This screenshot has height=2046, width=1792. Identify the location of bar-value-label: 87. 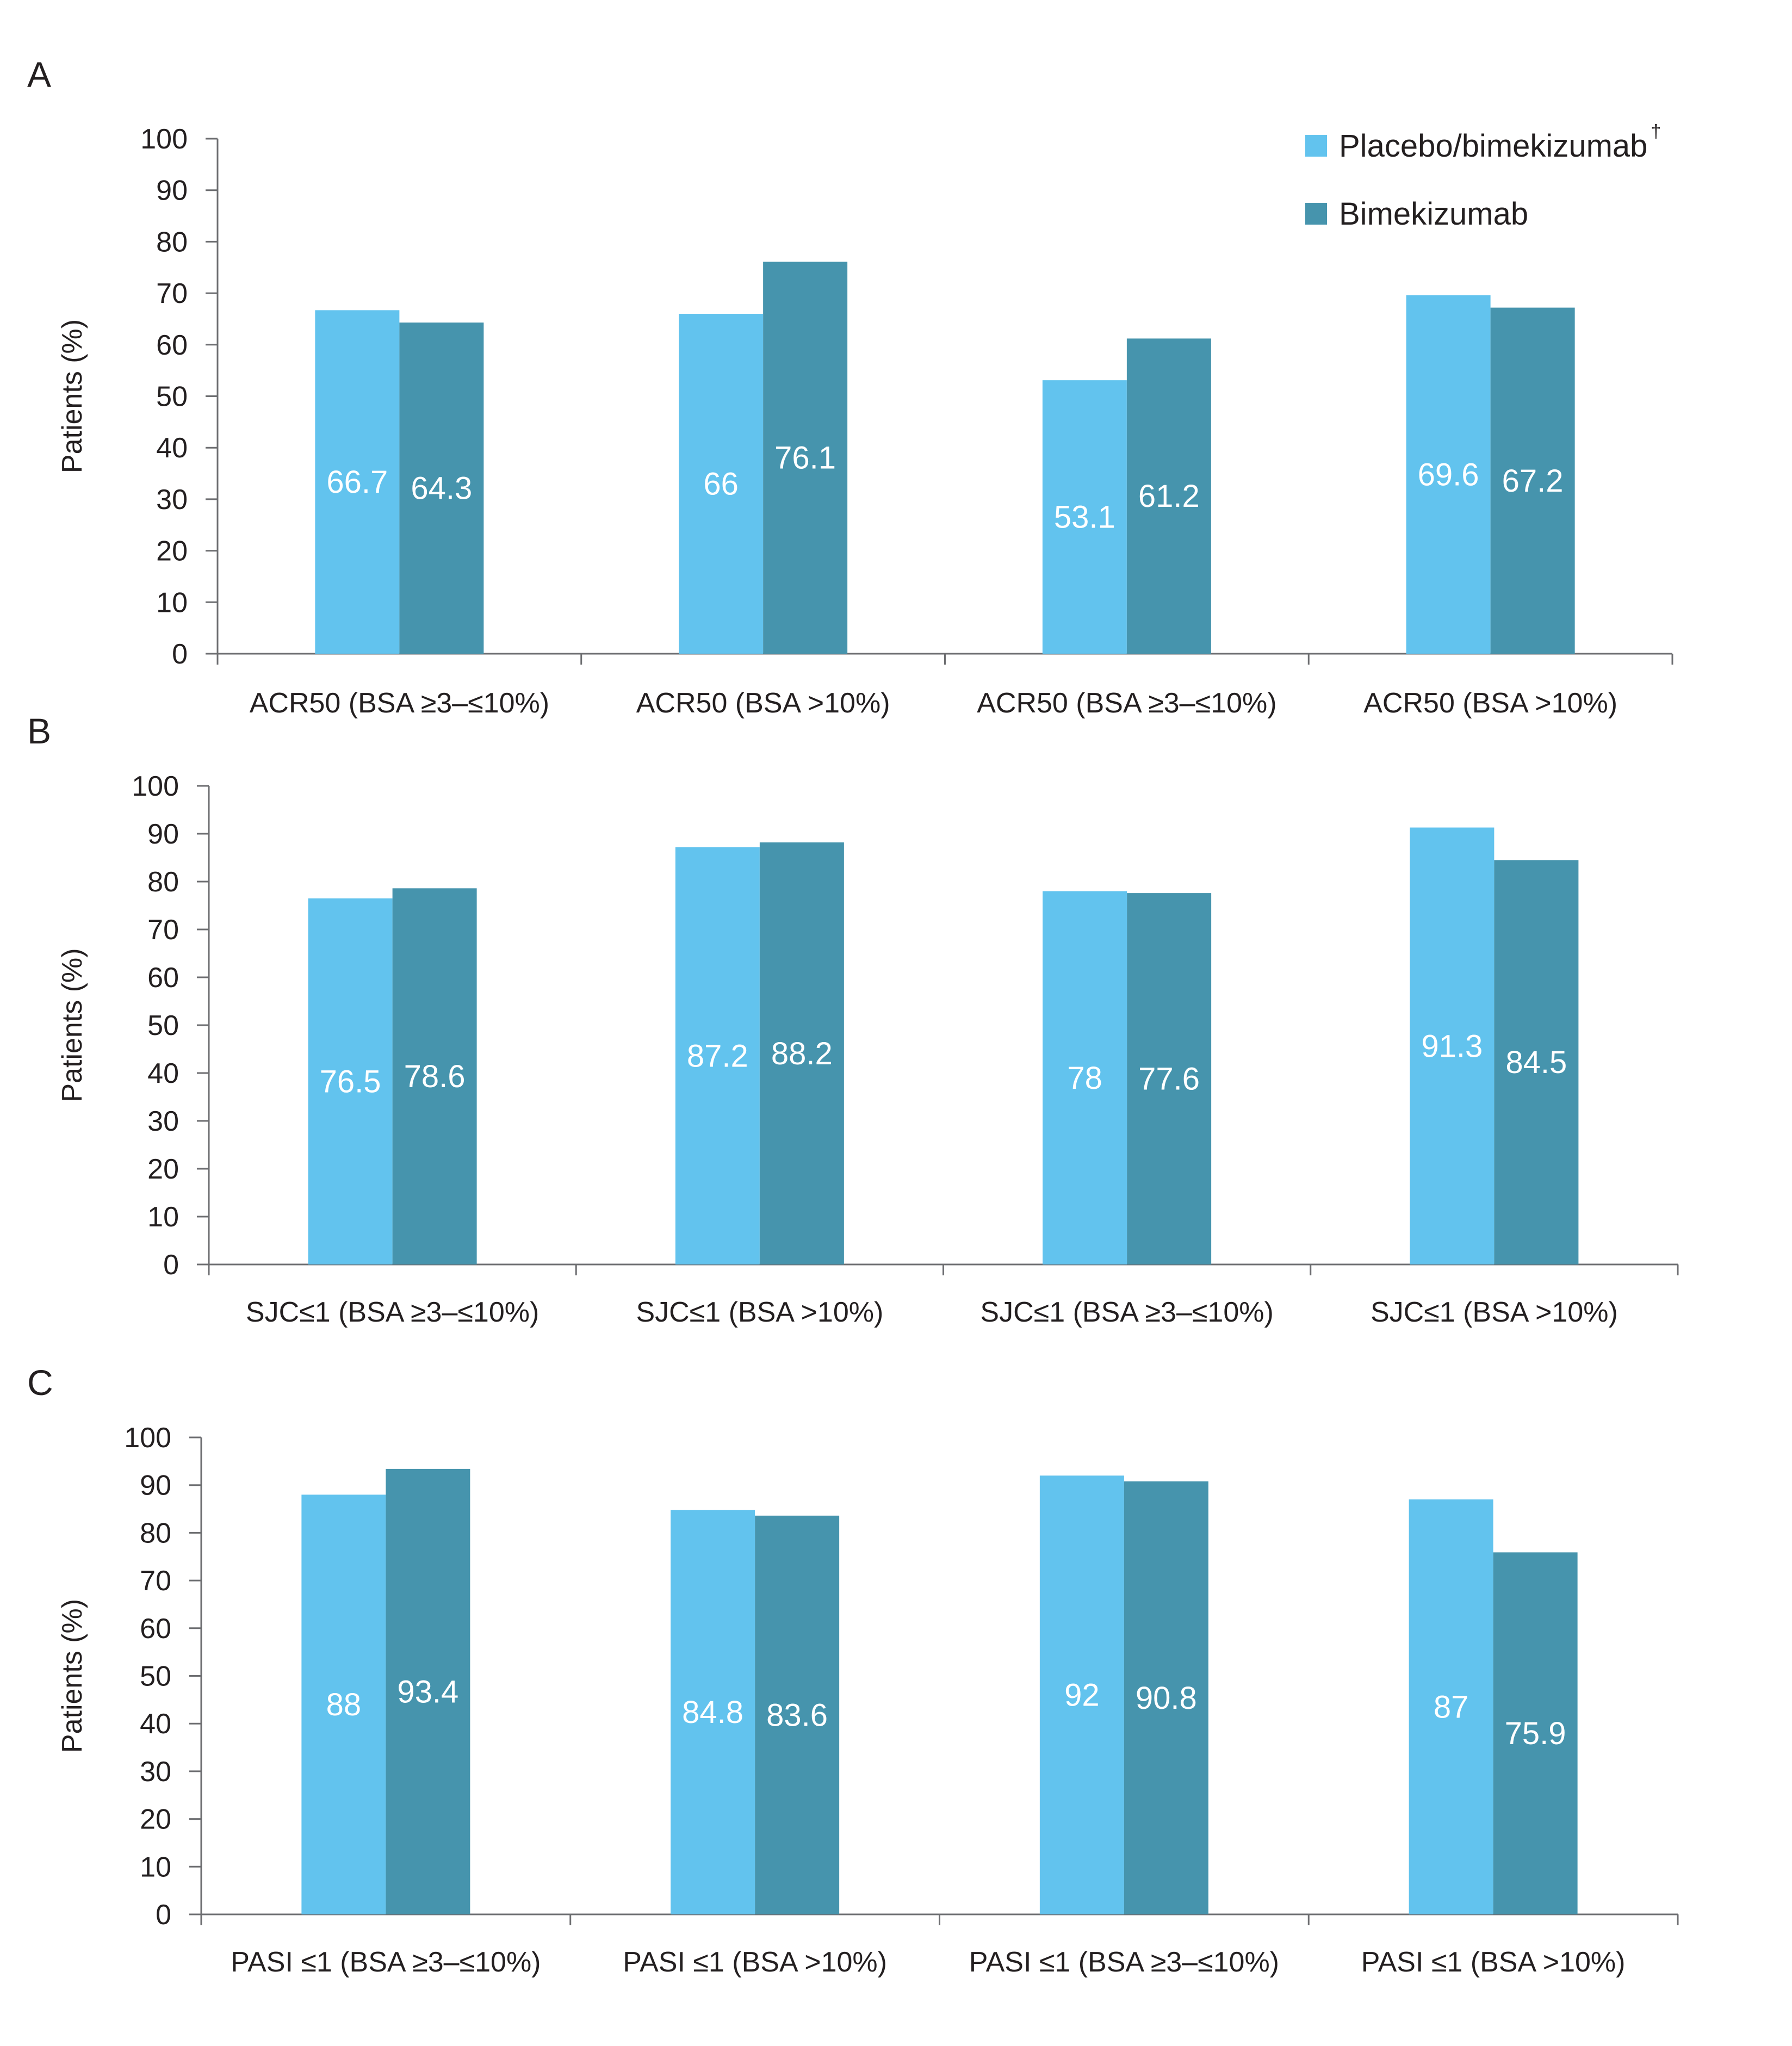
(1451, 1707).